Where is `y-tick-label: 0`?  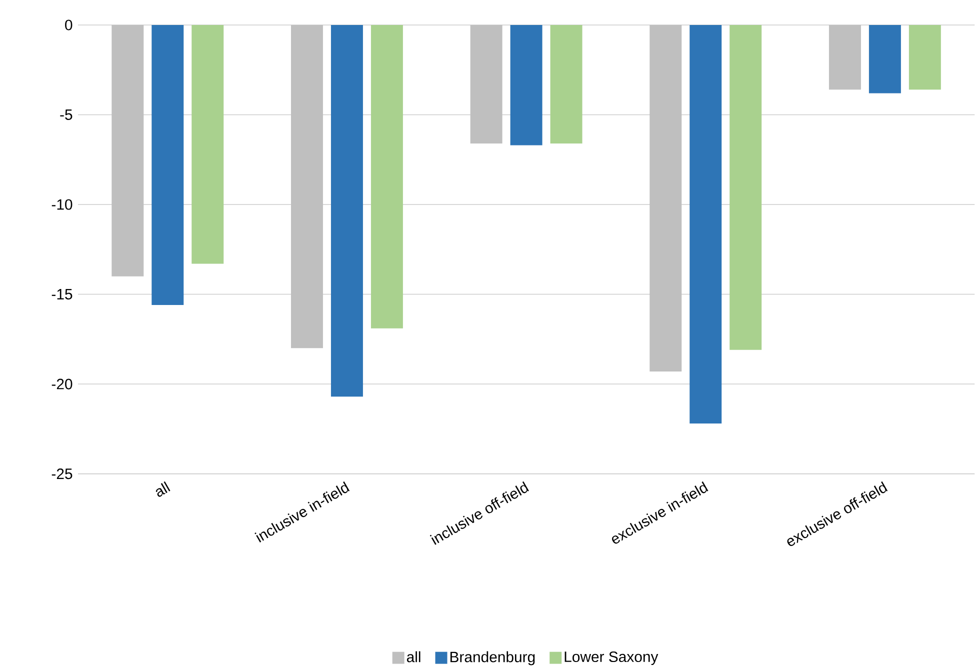 y-tick-label: 0 is located at coordinates (68, 25).